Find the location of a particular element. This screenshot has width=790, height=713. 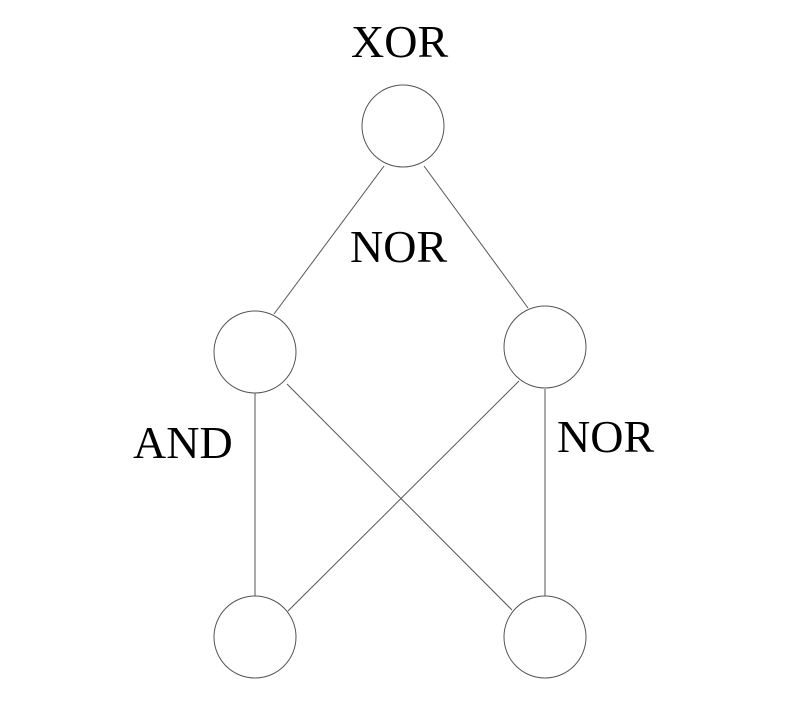

label-left-and: AND is located at coordinates (183, 442).